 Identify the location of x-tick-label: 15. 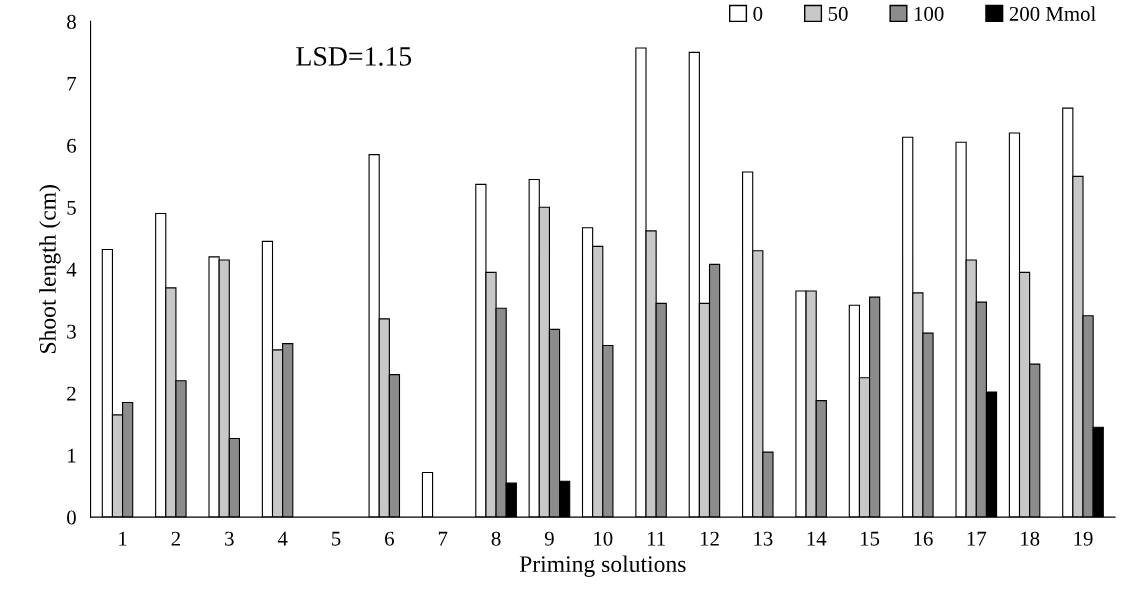
(870, 538).